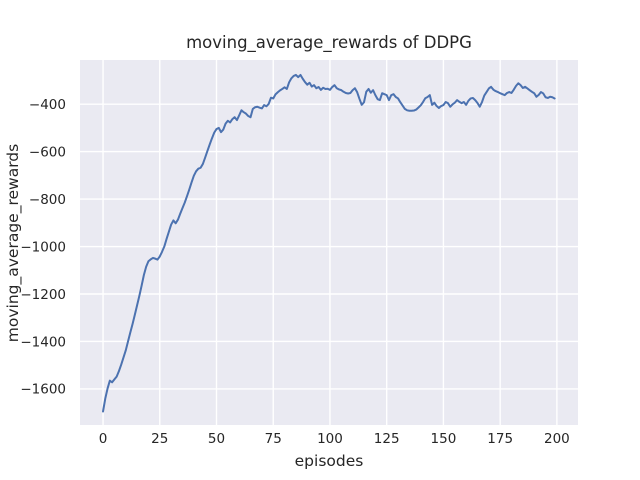 The width and height of the screenshot is (640, 480). What do you see at coordinates (103, 439) in the screenshot?
I see `x-tick-label: 0` at bounding box center [103, 439].